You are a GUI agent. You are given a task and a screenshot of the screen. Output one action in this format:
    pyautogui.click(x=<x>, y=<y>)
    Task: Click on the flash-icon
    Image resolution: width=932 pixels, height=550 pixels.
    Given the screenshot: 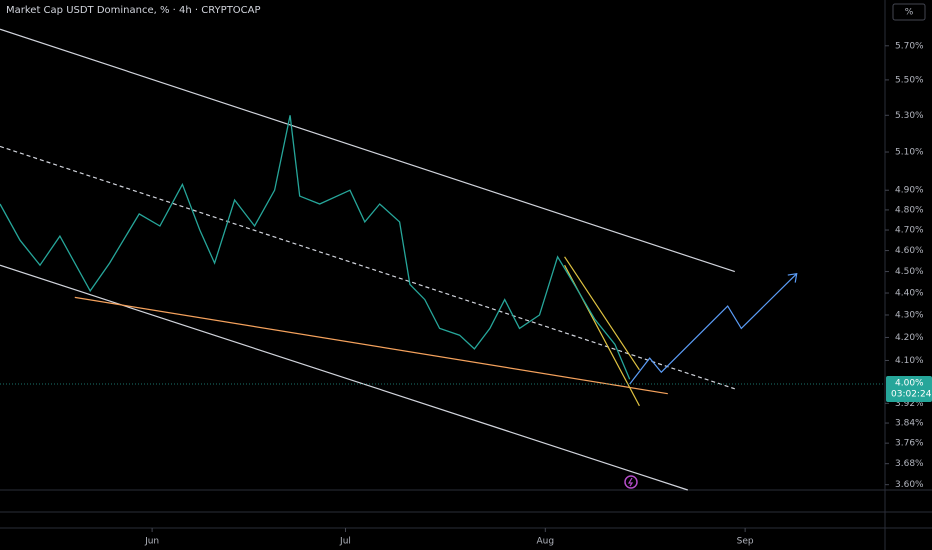 What is the action you would take?
    pyautogui.click(x=631, y=482)
    